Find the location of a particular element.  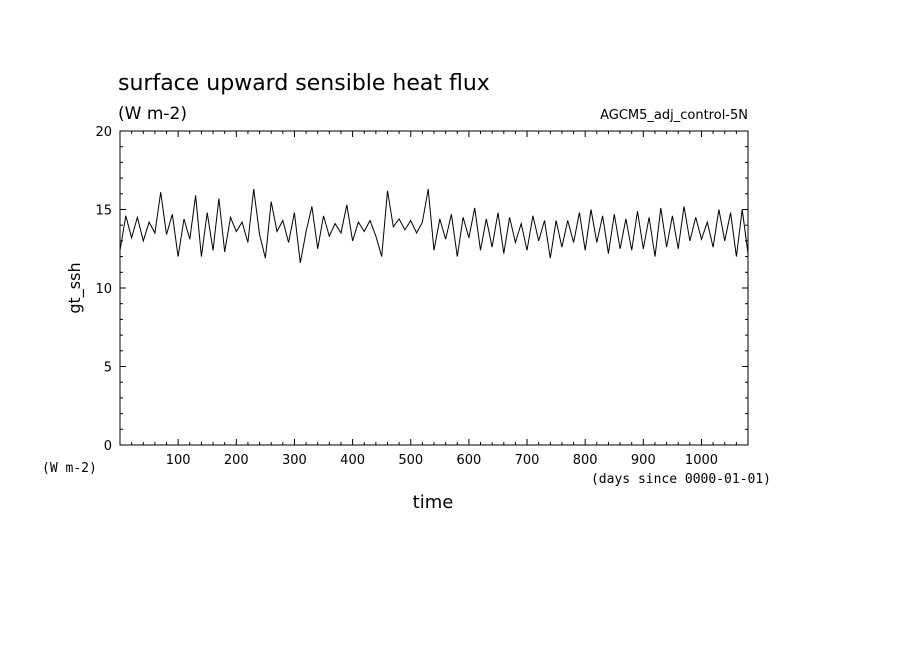

y-axis-label: gt_ssh is located at coordinates (75, 287).